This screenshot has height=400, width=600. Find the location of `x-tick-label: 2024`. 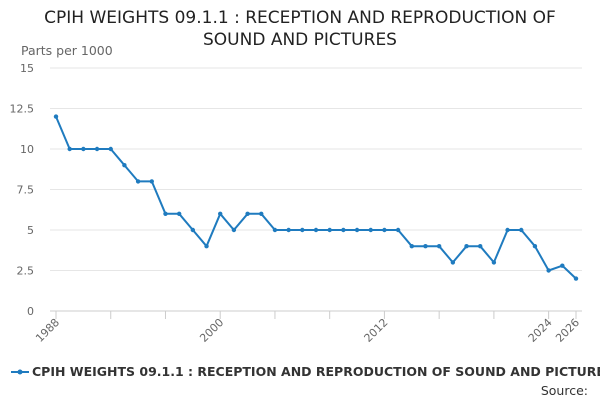

x-tick-label: 2024 is located at coordinates (540, 330).